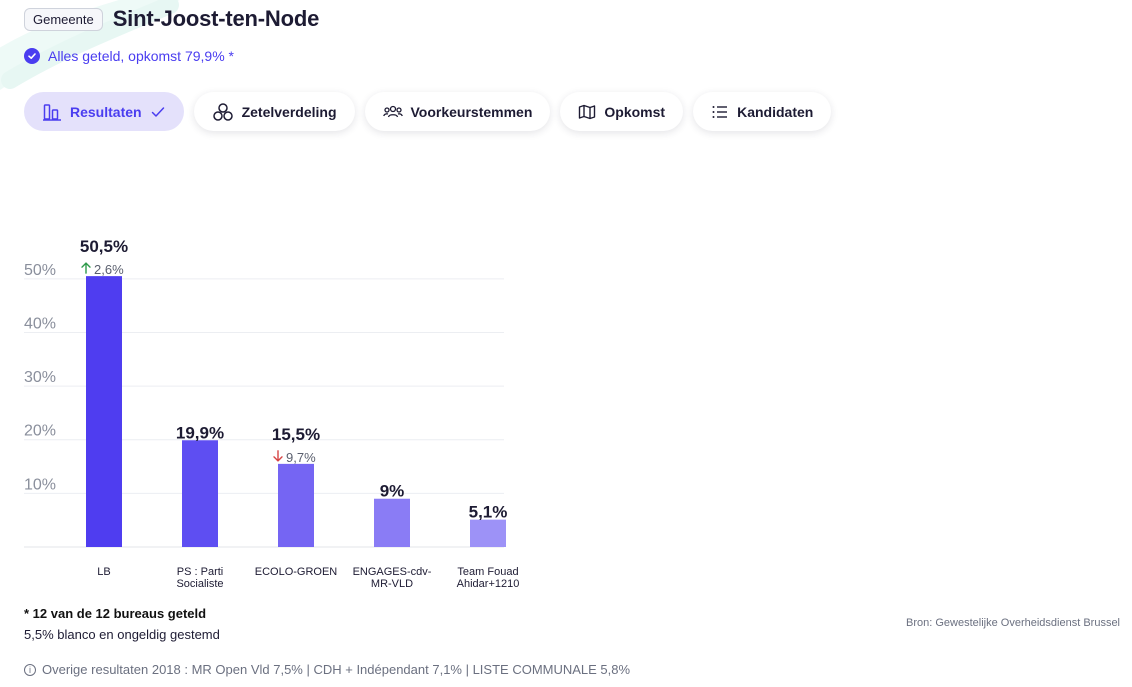  Describe the element at coordinates (392, 584) in the screenshot. I see `x-tick-label: MR-VLD` at that location.